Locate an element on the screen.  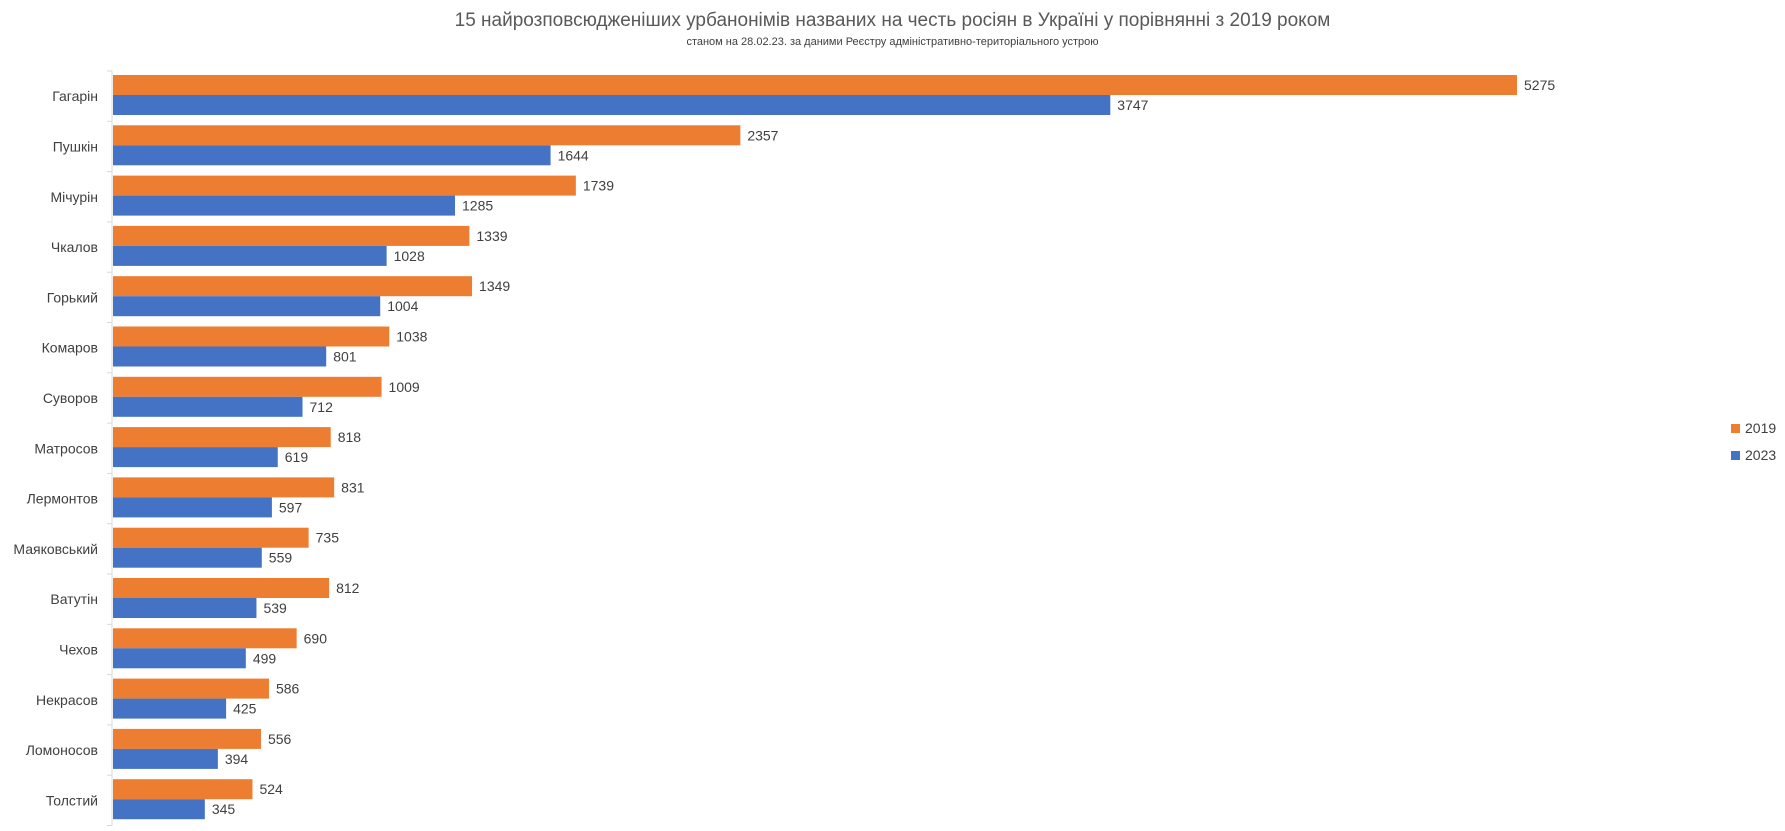
category-label: Ломоносов is located at coordinates (62, 750).